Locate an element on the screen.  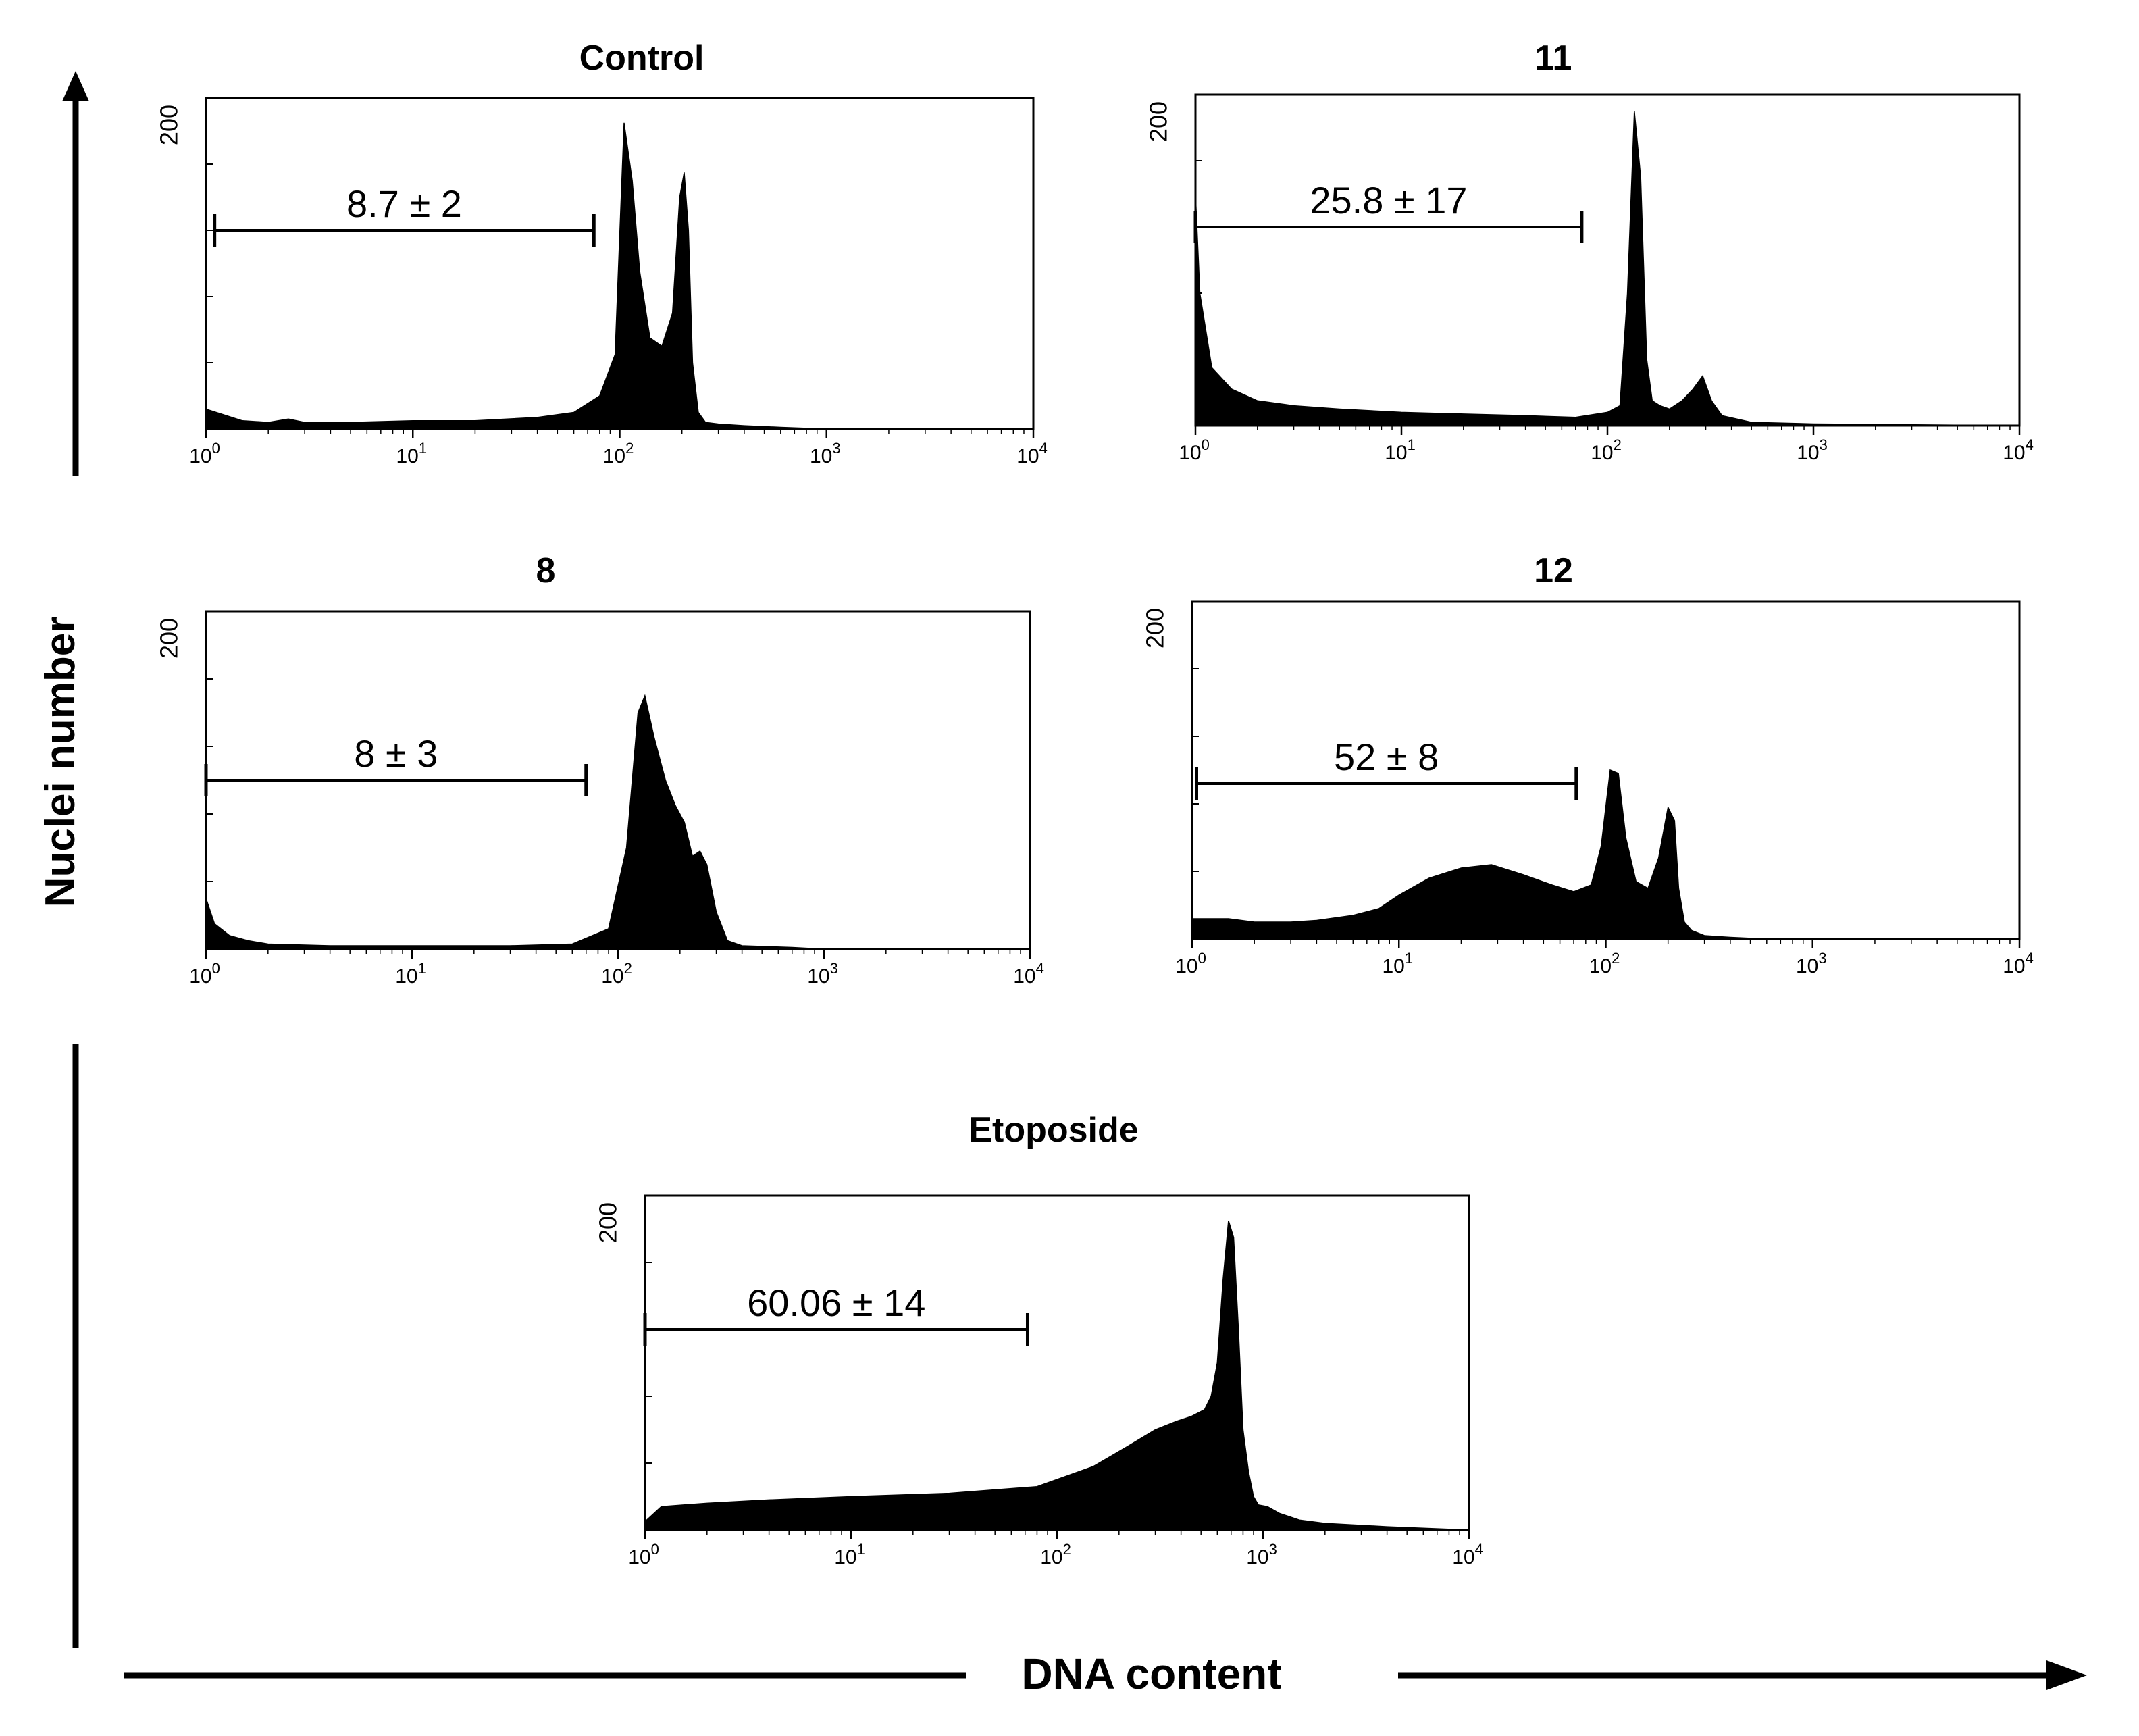
y-axis-annotation: Nuclei number is located at coordinates (63, 859).